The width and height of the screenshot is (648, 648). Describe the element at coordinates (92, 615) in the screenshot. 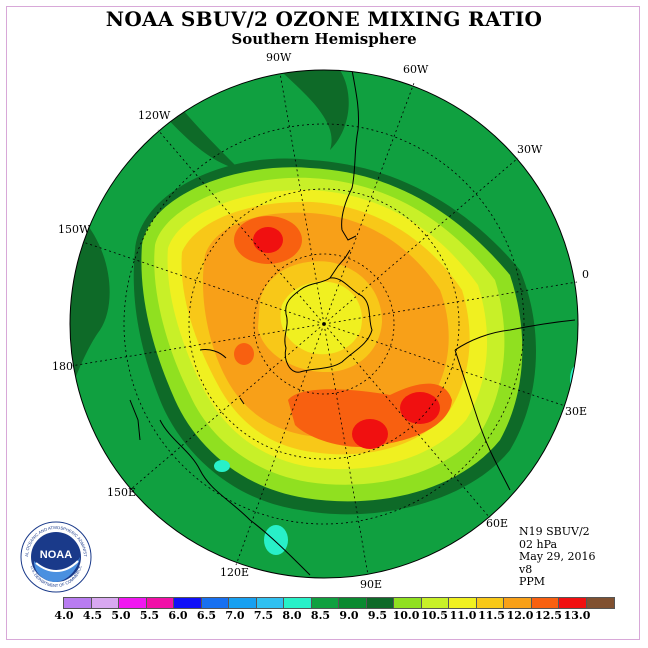

I see `colorbar-tick-label: 4.5` at that location.